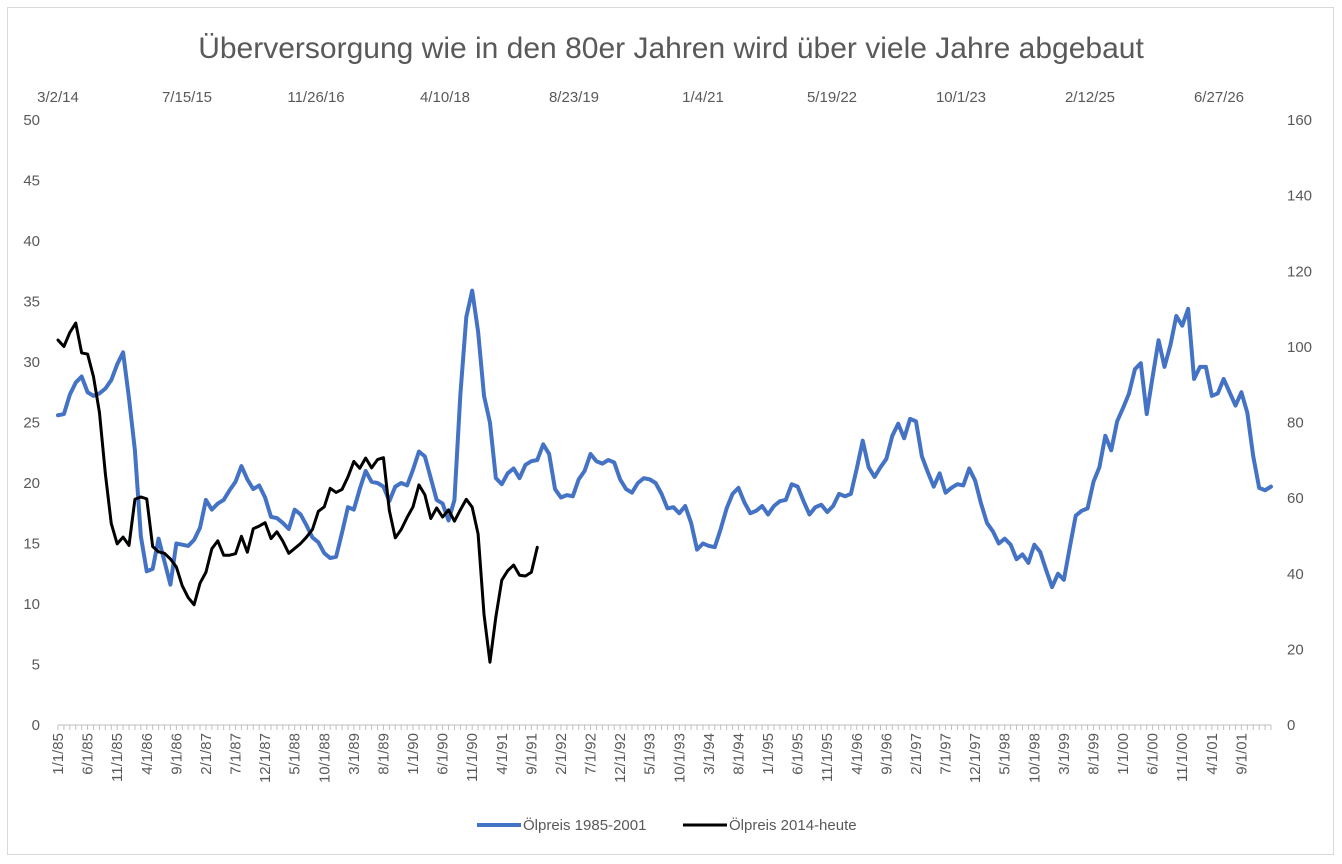 This screenshot has height=864, width=1342. What do you see at coordinates (703, 97) in the screenshot?
I see `top-axis-tick-label: 1/4/21` at bounding box center [703, 97].